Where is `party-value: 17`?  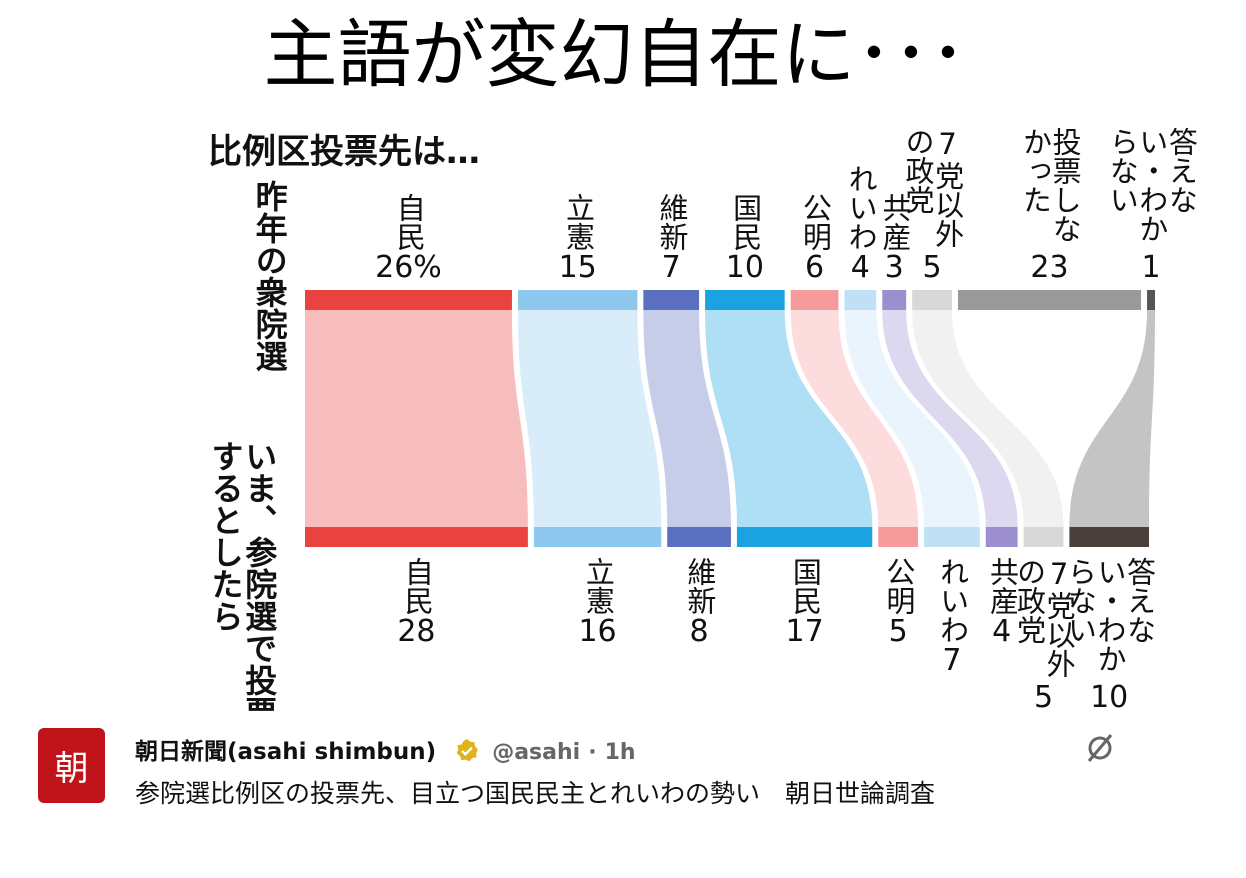 party-value: 17 is located at coordinates (804, 631).